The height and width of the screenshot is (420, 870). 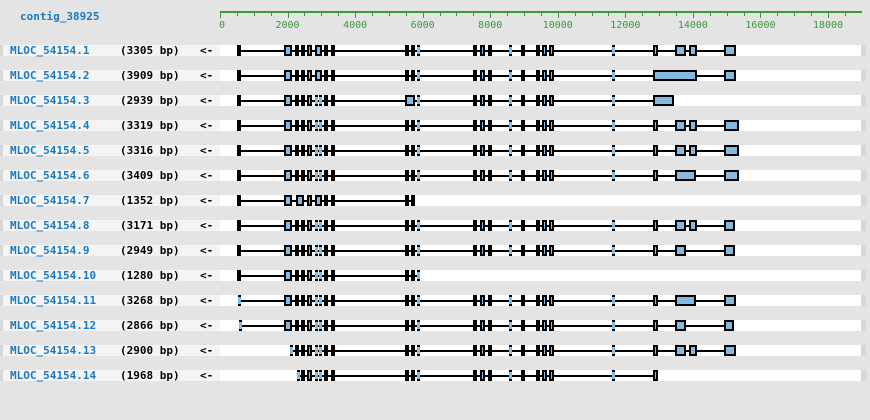 What do you see at coordinates (50, 225) in the screenshot?
I see `transcript-name-link: MLOC_54154.8` at bounding box center [50, 225].